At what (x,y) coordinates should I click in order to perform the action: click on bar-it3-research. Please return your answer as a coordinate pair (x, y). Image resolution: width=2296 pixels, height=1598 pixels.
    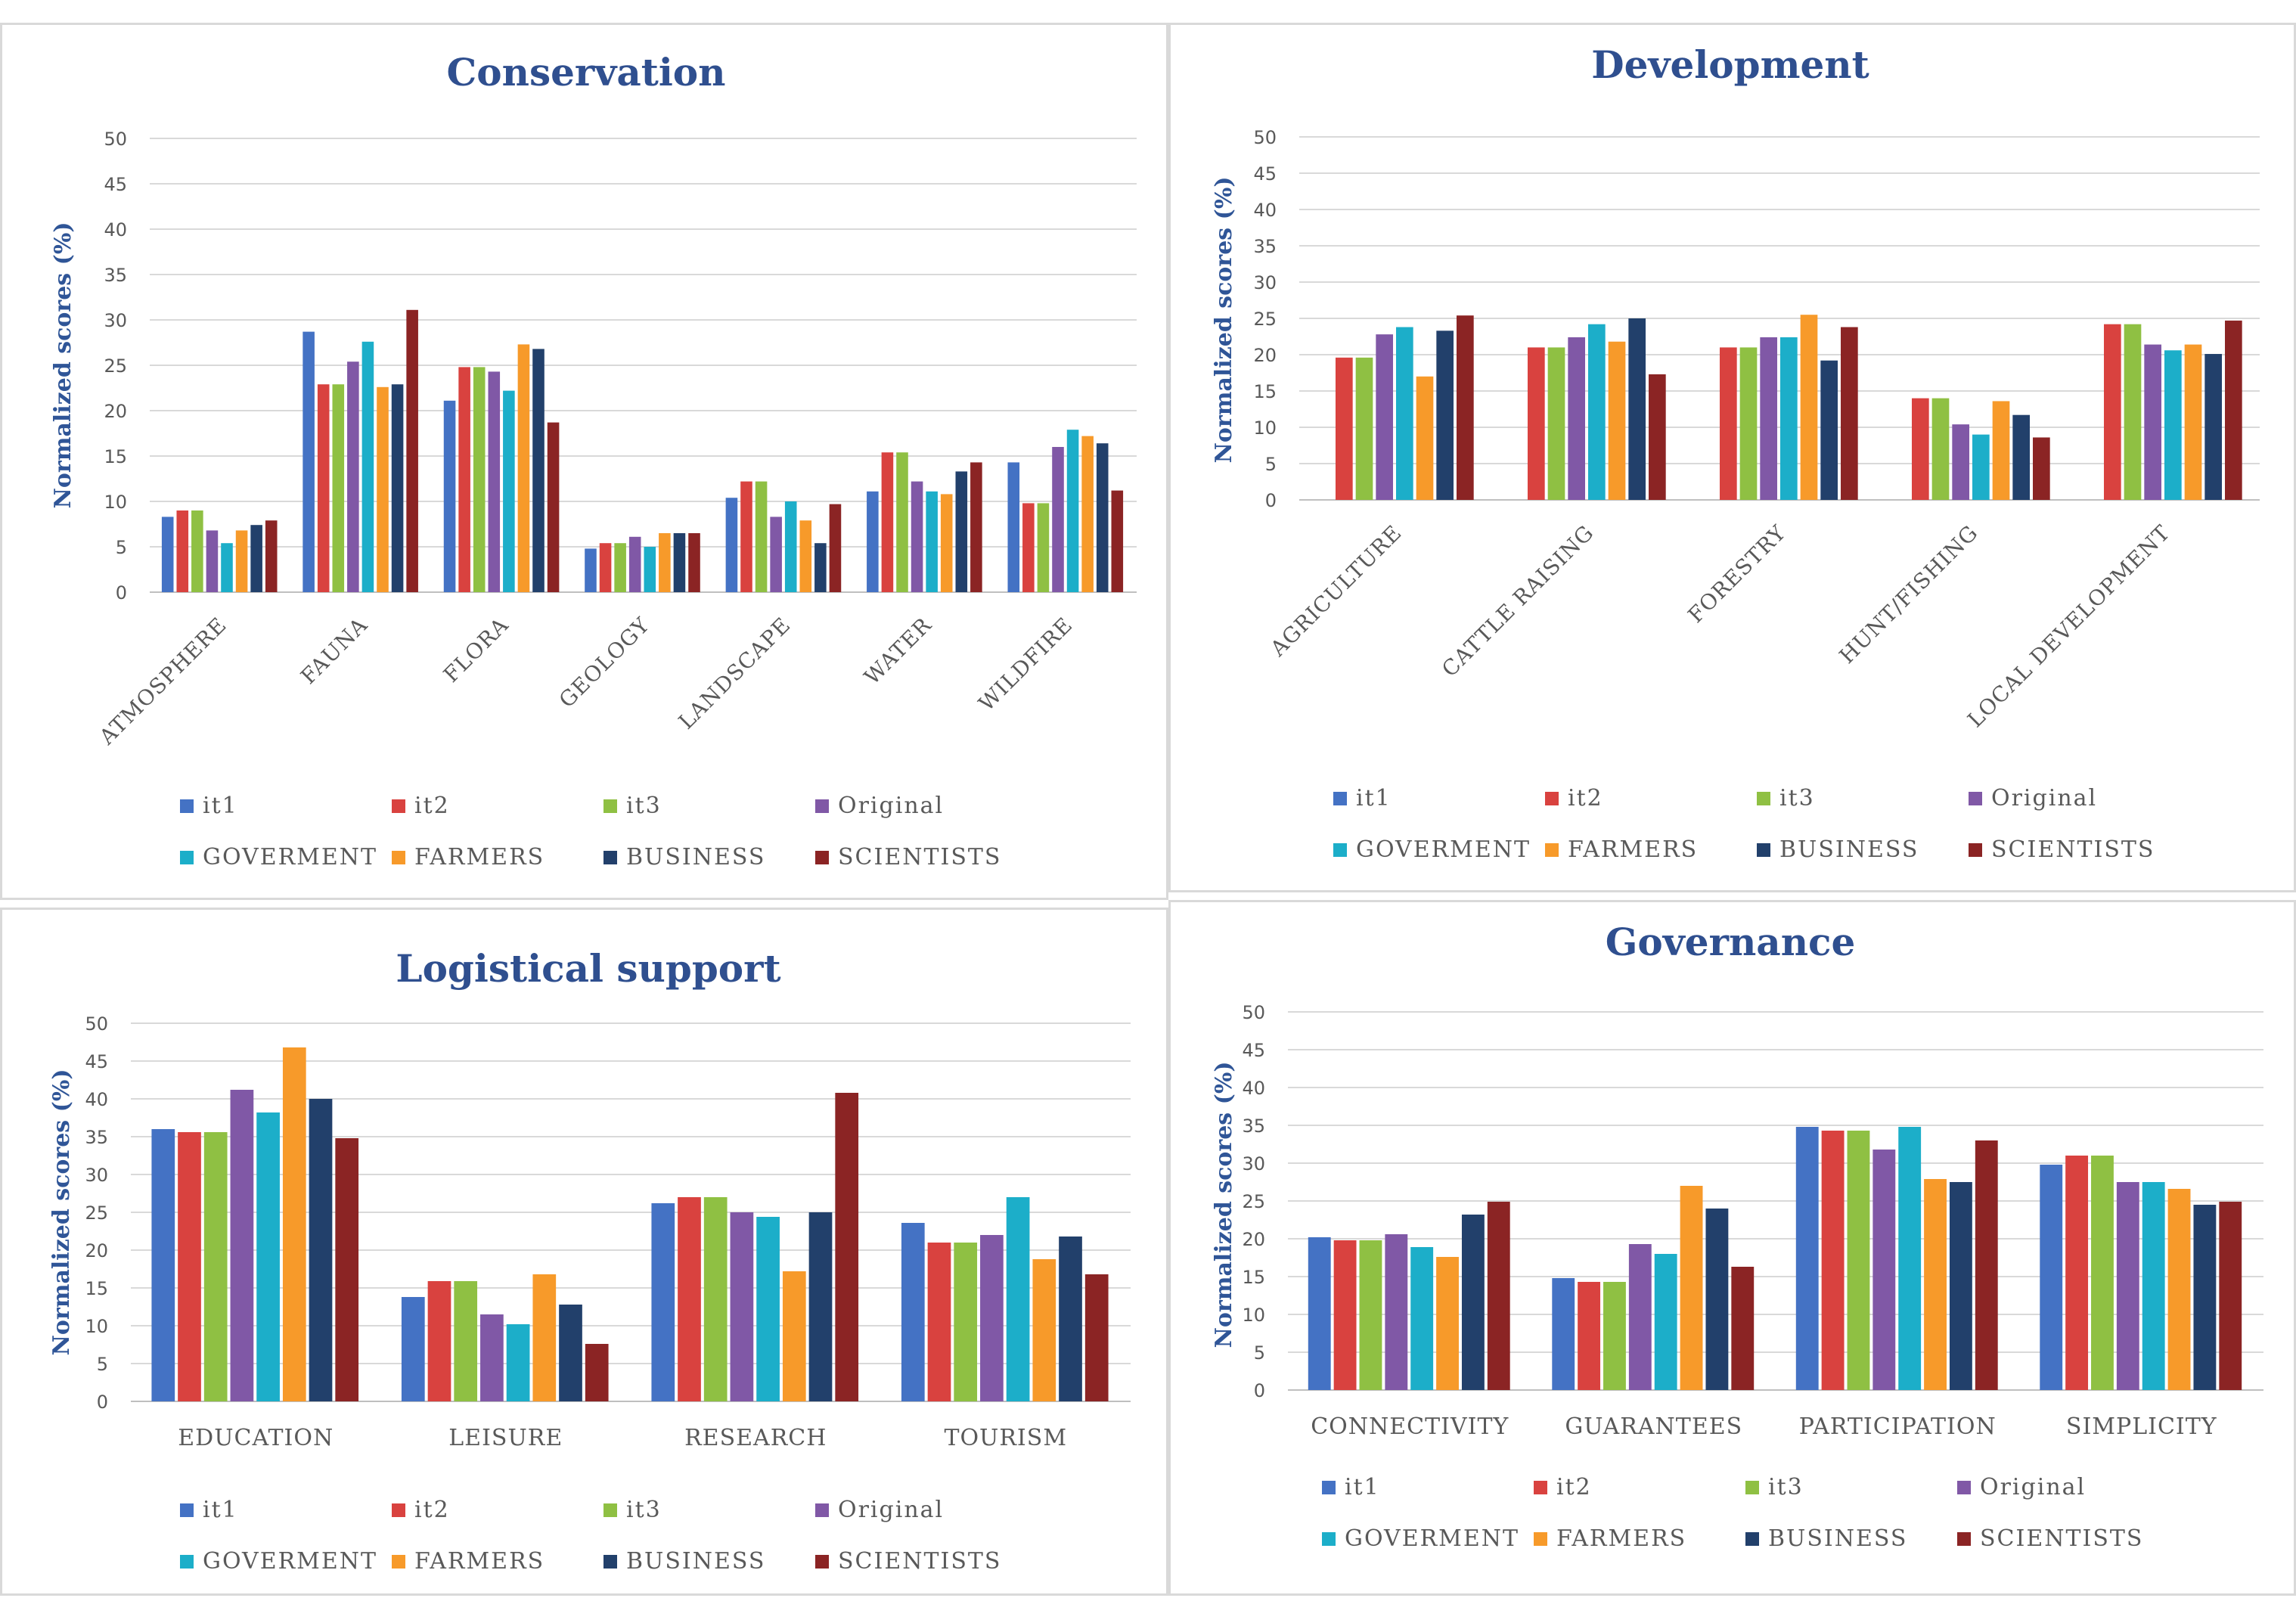
    Looking at the image, I should click on (715, 1299).